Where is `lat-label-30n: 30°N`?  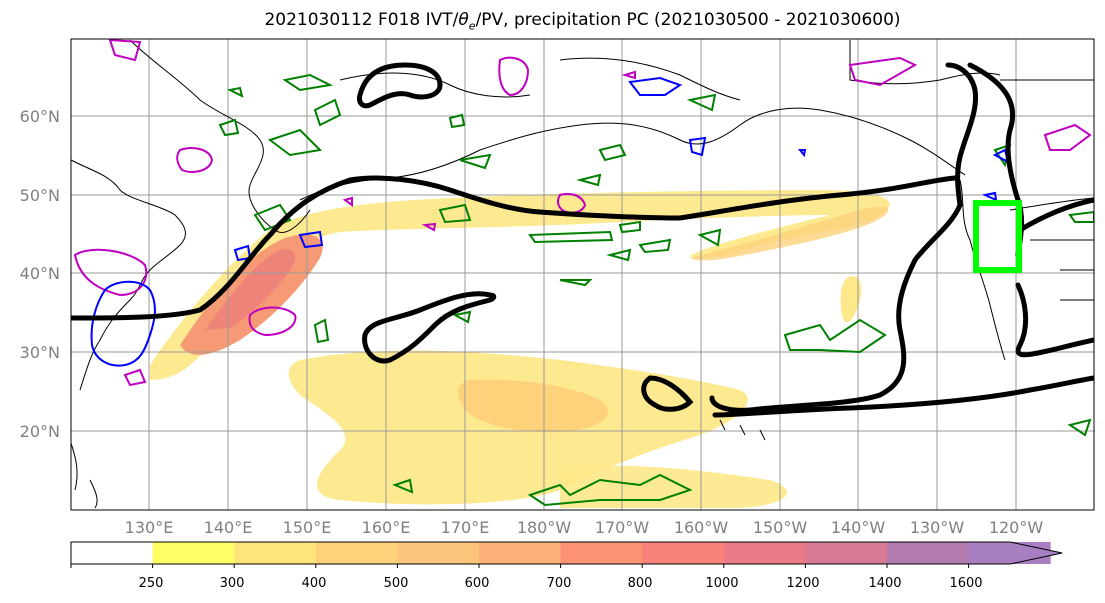 lat-label-30n: 30°N is located at coordinates (39, 352).